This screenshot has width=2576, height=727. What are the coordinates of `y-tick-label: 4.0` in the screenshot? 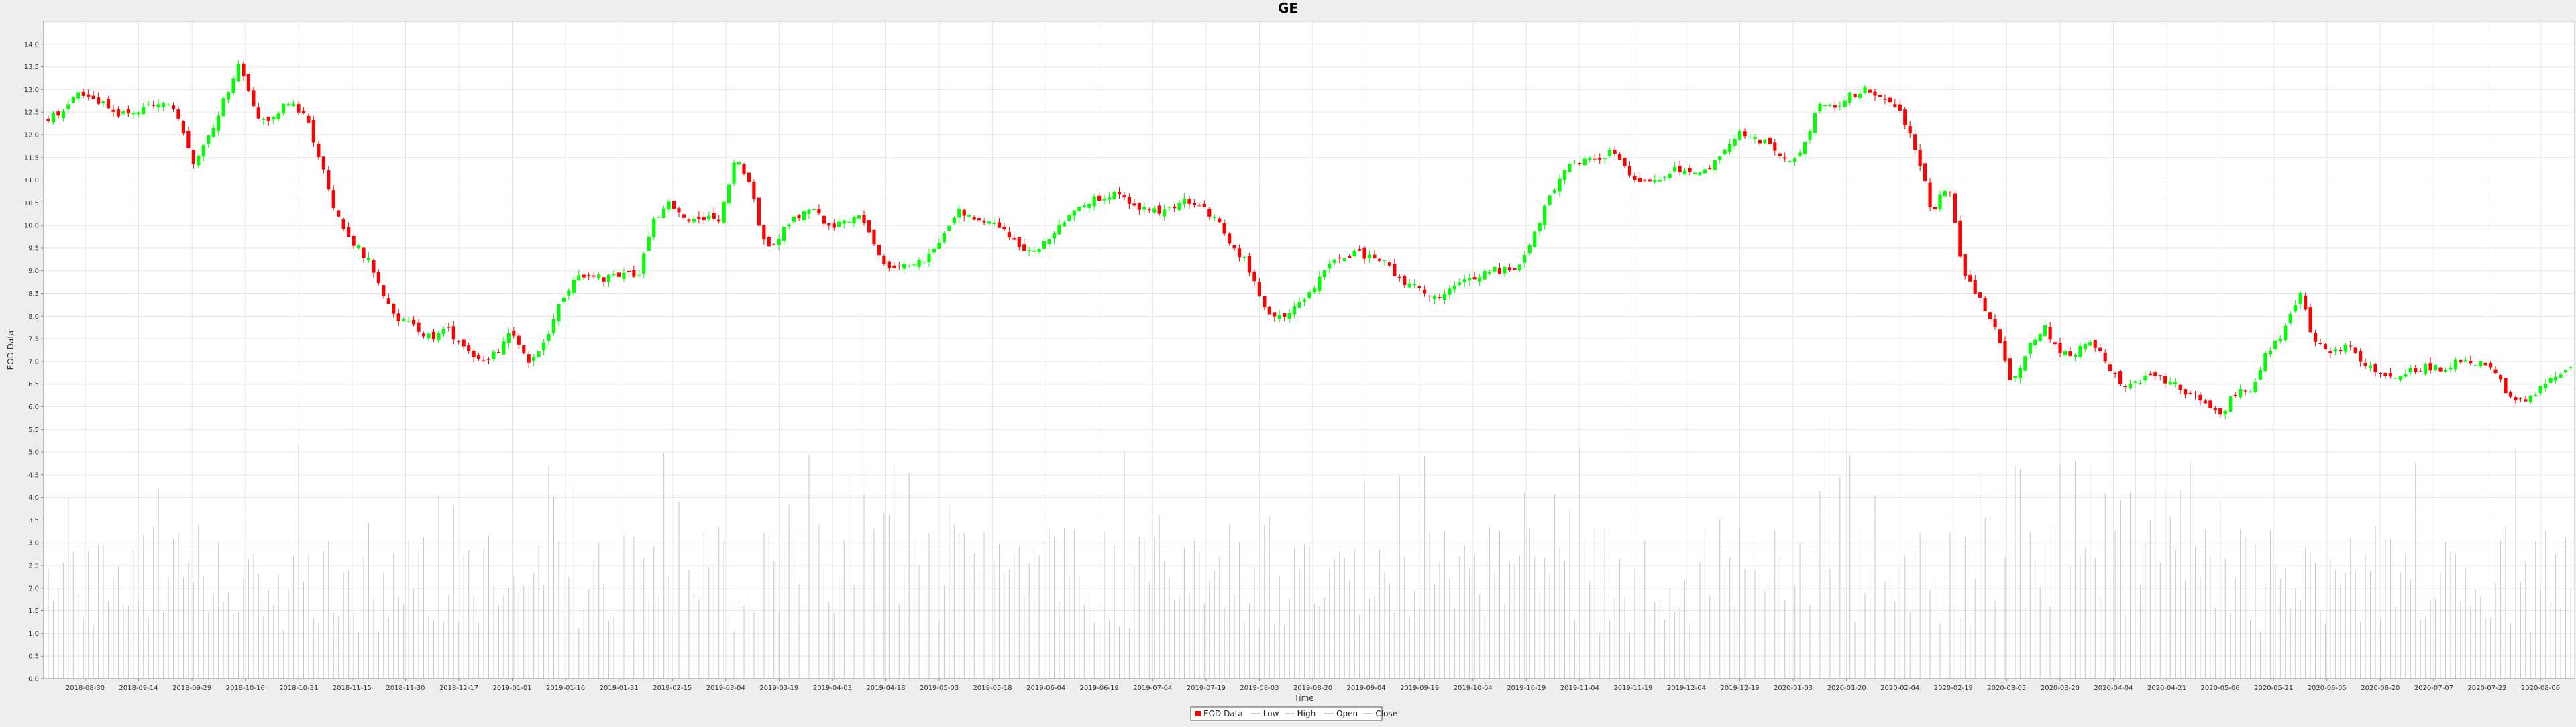 It's located at (33, 498).